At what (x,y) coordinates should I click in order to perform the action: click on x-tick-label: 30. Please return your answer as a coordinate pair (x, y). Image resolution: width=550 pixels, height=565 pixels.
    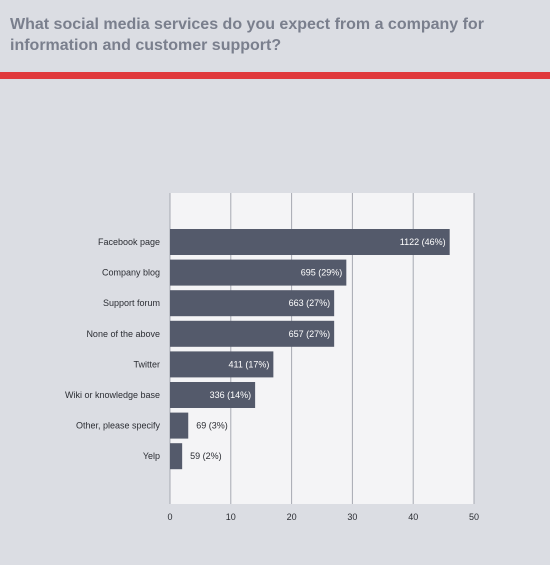
    Looking at the image, I should click on (352, 517).